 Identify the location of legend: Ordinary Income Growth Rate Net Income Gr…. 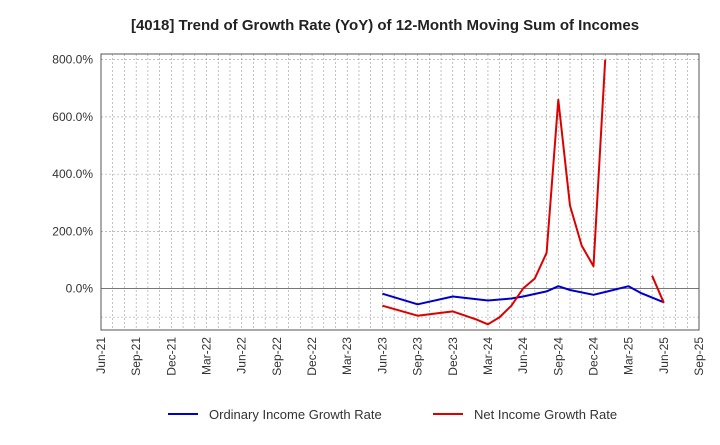
(392, 414).